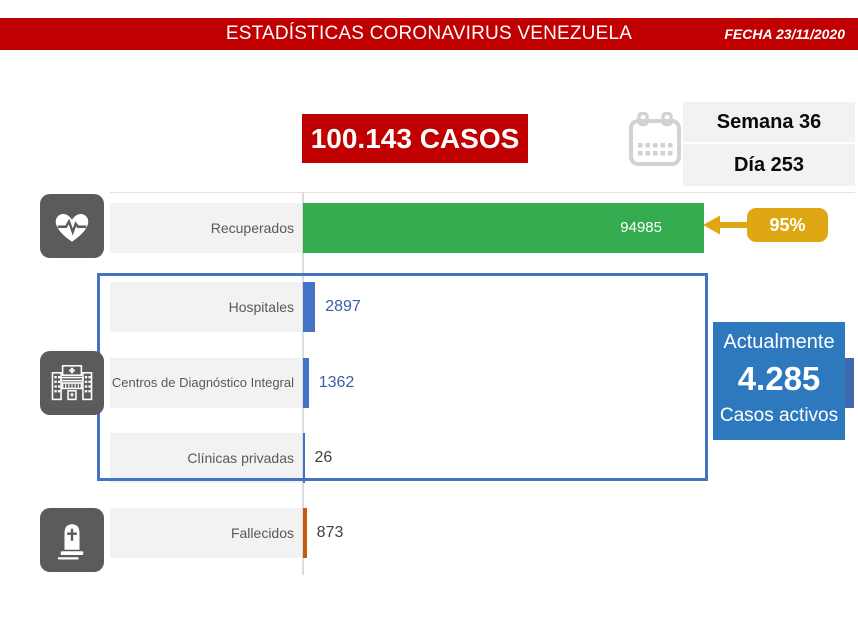 This screenshot has height=640, width=858. What do you see at coordinates (306, 383) in the screenshot?
I see `bar-cdi` at bounding box center [306, 383].